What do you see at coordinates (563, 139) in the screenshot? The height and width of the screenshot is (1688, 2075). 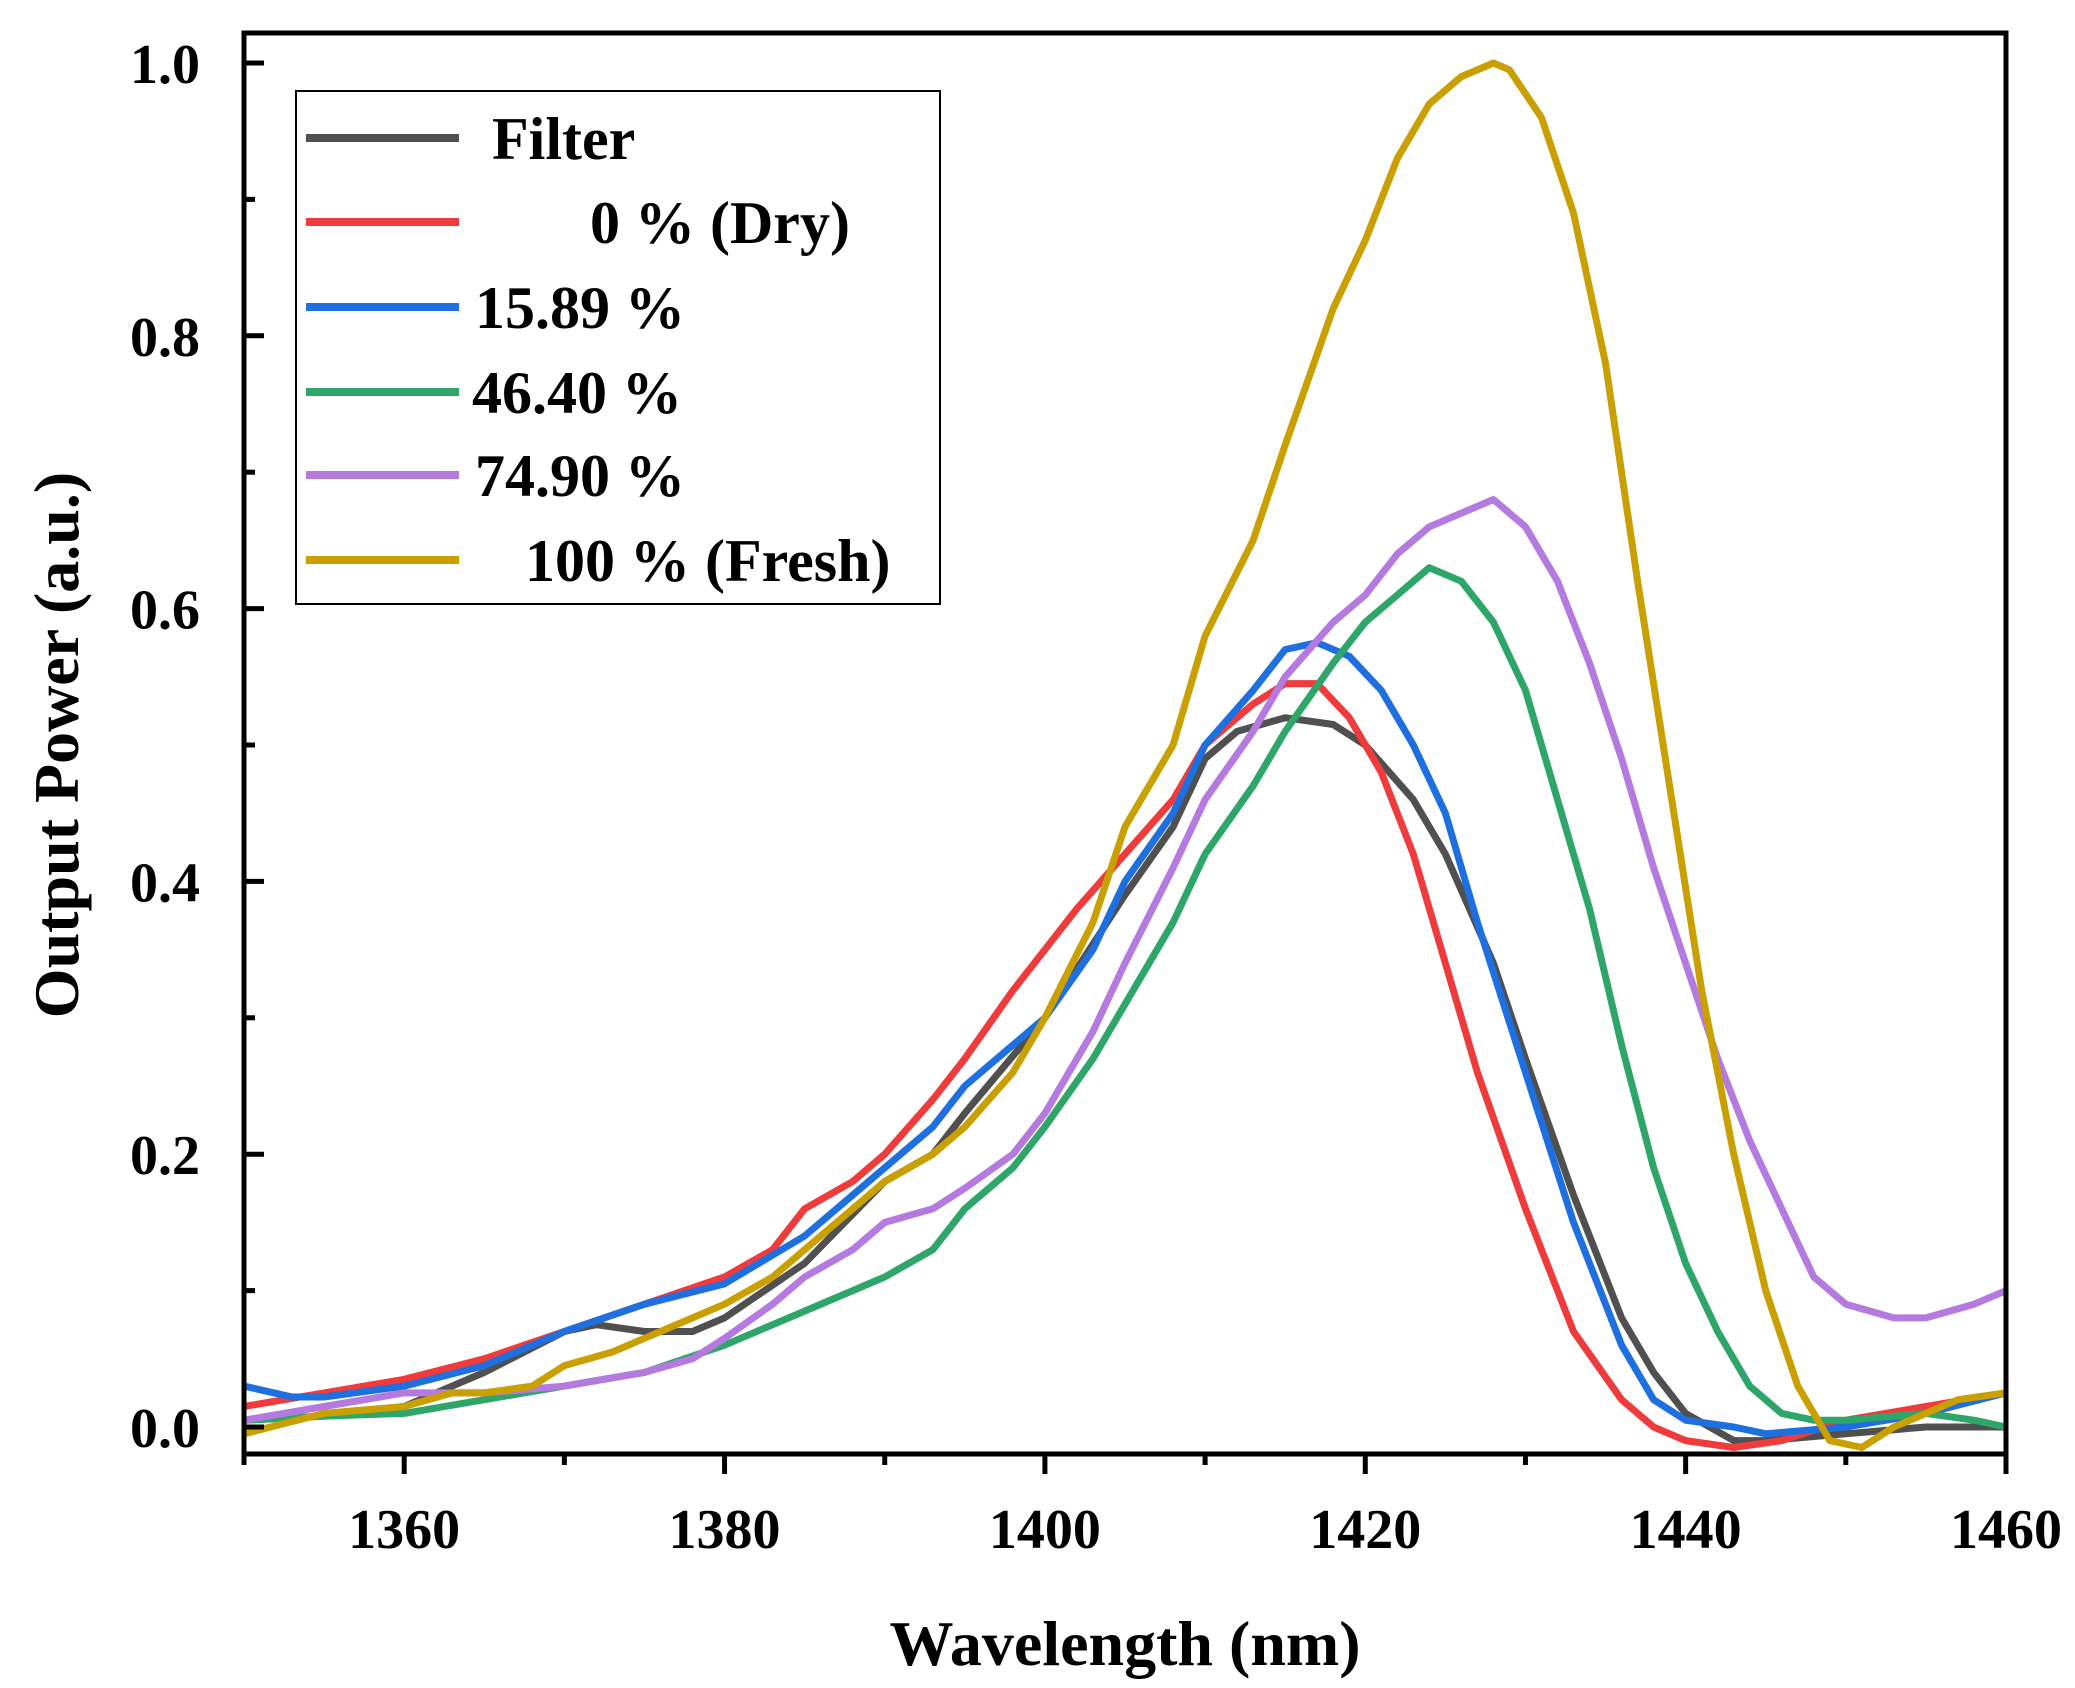 I see `legend-label: Filter` at bounding box center [563, 139].